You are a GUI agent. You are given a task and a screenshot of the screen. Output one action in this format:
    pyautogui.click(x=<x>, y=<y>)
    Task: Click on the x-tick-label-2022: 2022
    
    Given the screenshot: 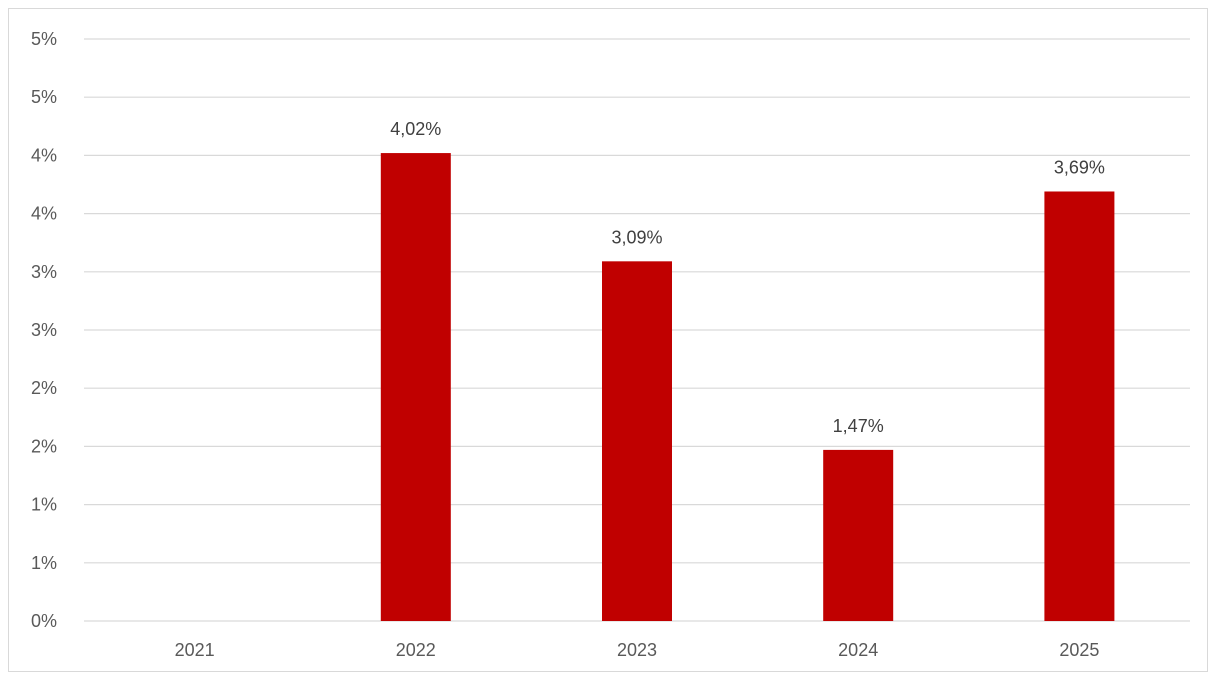 What is the action you would take?
    pyautogui.click(x=416, y=650)
    